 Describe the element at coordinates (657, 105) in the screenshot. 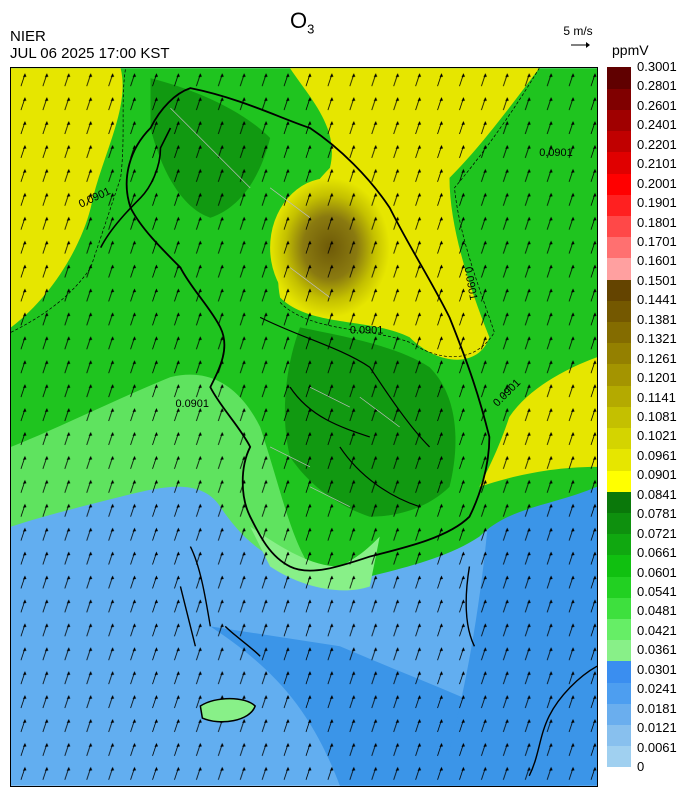

I see `legend-label: 0.2601` at that location.